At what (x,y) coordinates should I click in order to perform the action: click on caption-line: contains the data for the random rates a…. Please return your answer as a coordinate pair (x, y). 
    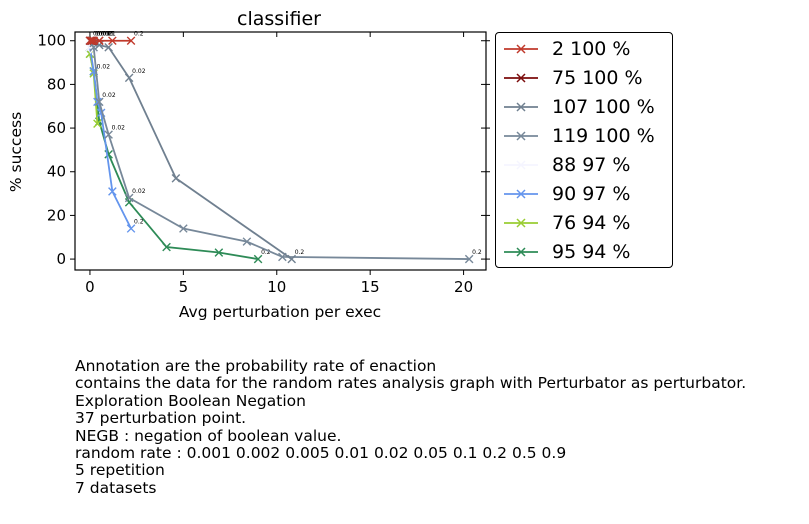
    Looking at the image, I should click on (411, 383).